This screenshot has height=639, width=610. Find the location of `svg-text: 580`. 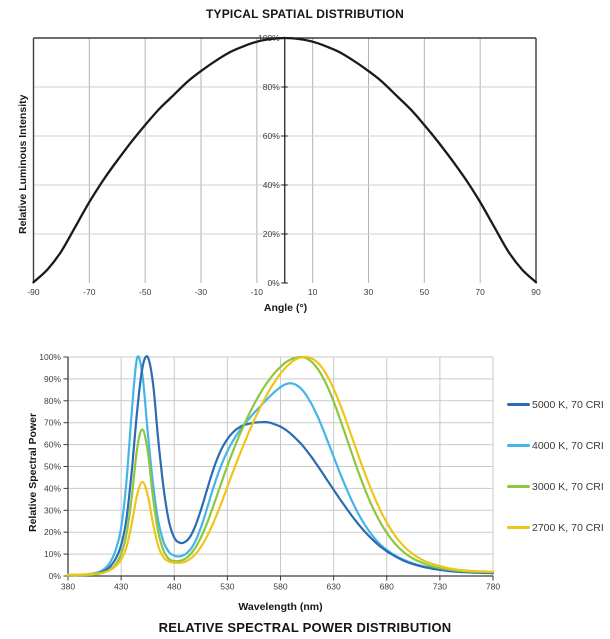

svg-text: 580 is located at coordinates (280, 587).